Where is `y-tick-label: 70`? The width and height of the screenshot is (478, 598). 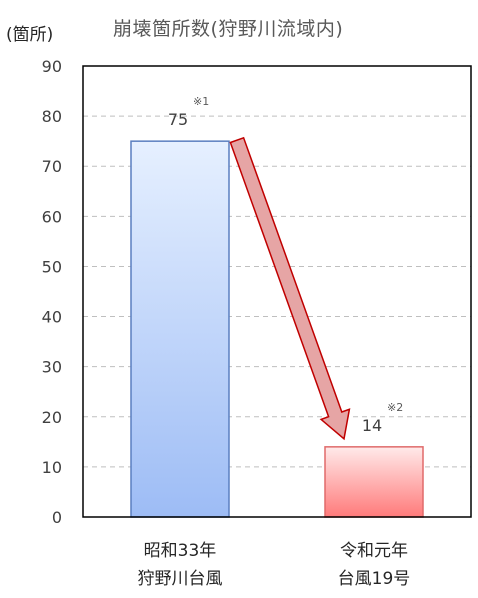
y-tick-label: 70 is located at coordinates (52, 166).